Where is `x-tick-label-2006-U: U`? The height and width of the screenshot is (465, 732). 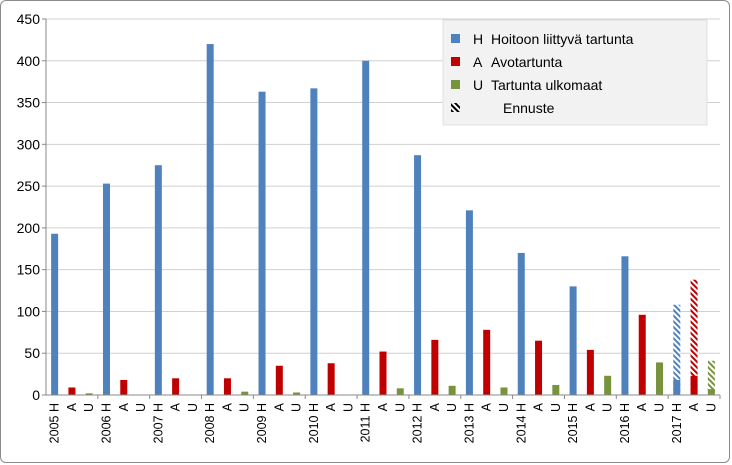
x-tick-label-2006-U: U is located at coordinates (141, 407).